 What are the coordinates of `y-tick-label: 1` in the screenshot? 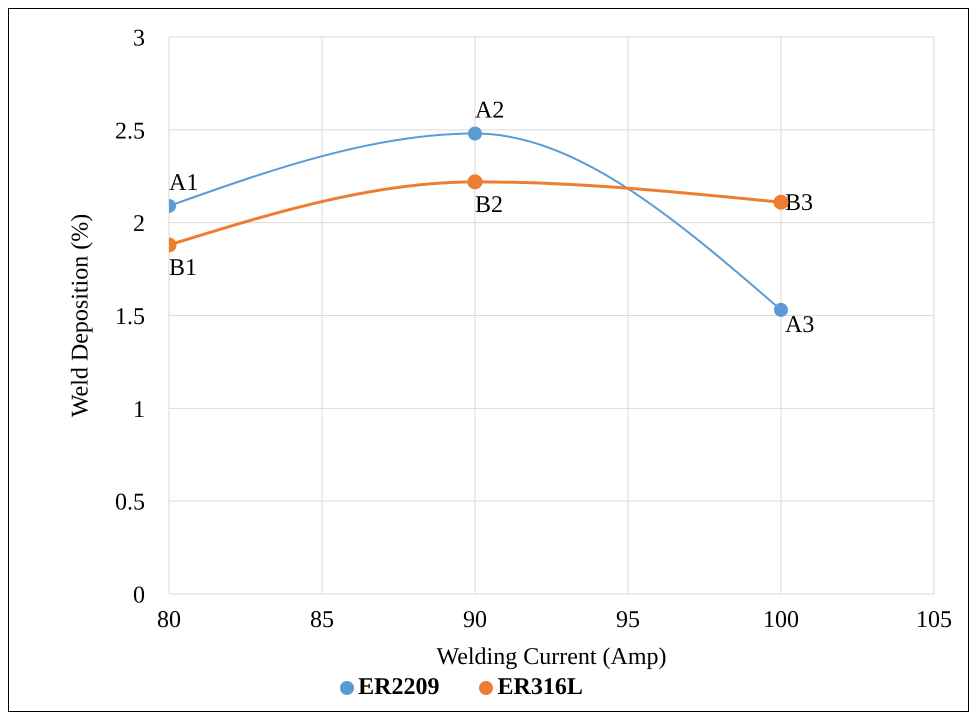 It's located at (139, 409).